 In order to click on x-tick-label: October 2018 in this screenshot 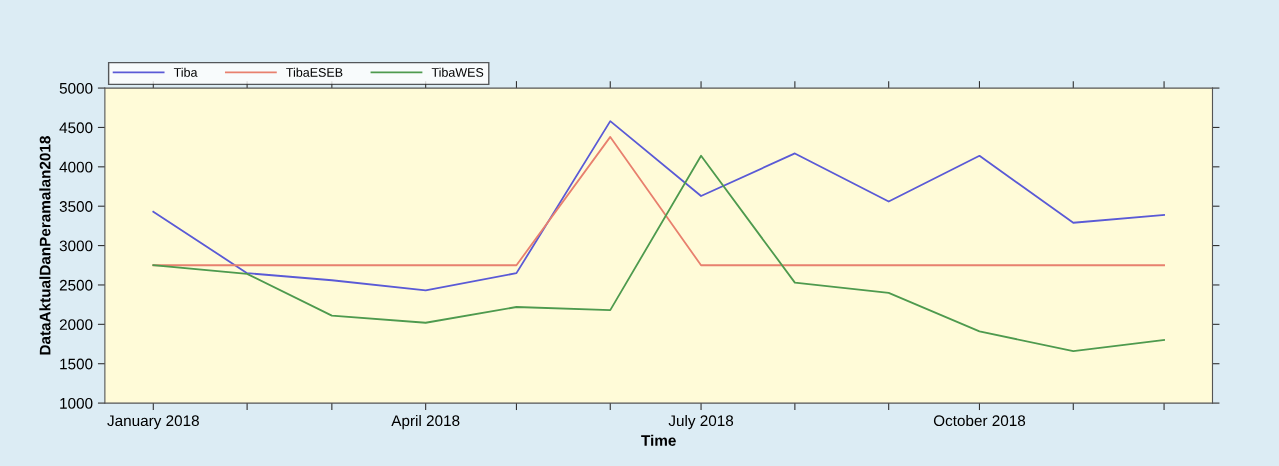, I will do `click(979, 420)`.